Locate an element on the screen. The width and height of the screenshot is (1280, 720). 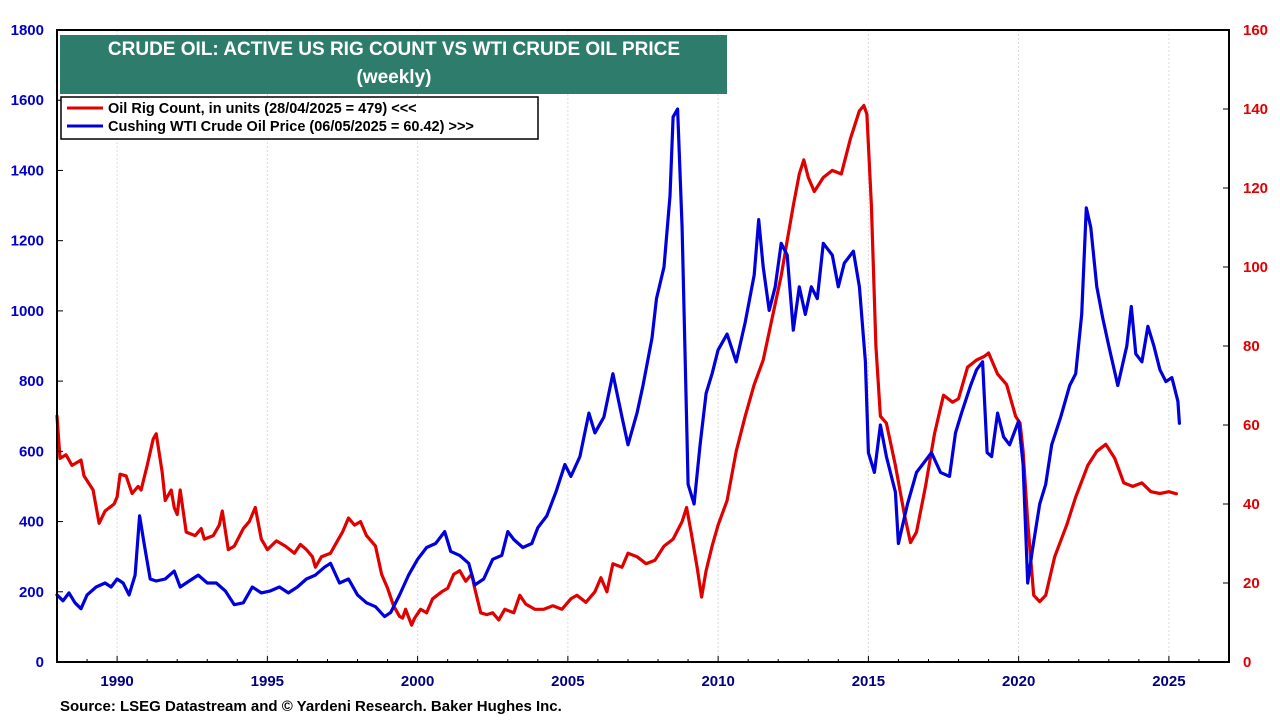
right-tick-label-160: 160 is located at coordinates (1255, 30).